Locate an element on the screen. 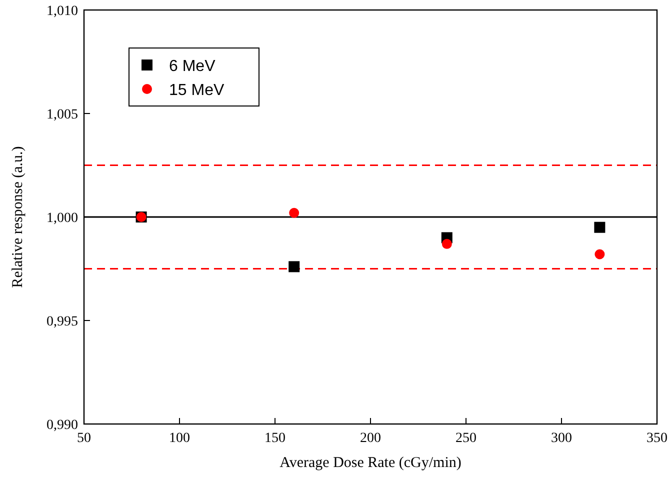 This screenshot has height=479, width=670. legend-label: 15 MeV is located at coordinates (196, 90).